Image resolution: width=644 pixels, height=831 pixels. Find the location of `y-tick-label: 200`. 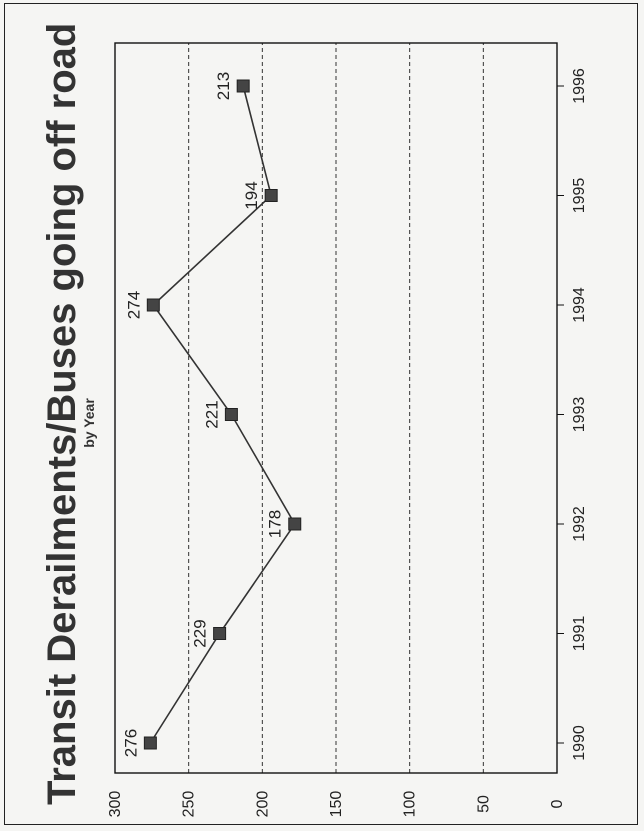

y-tick-label: 200 is located at coordinates (262, 804).